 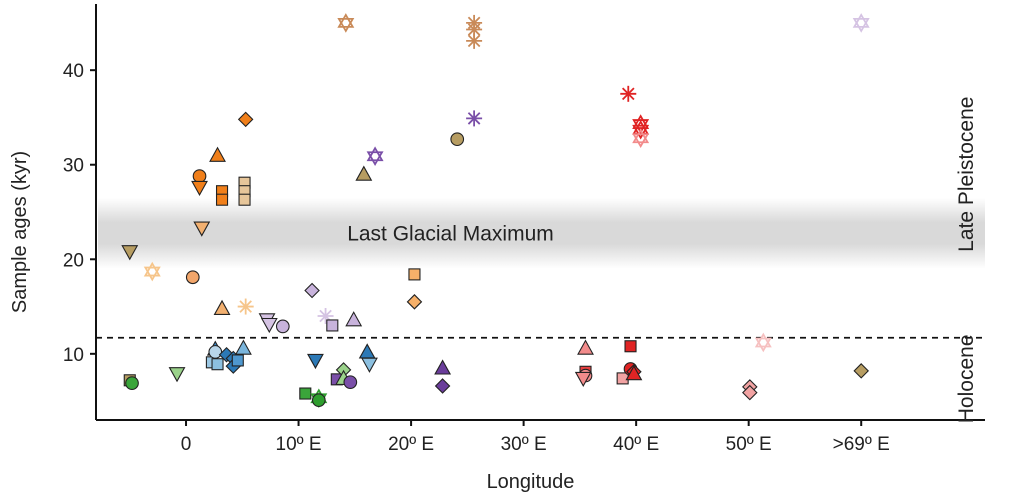 I want to click on y-tick-label: 30, so click(x=73, y=166).